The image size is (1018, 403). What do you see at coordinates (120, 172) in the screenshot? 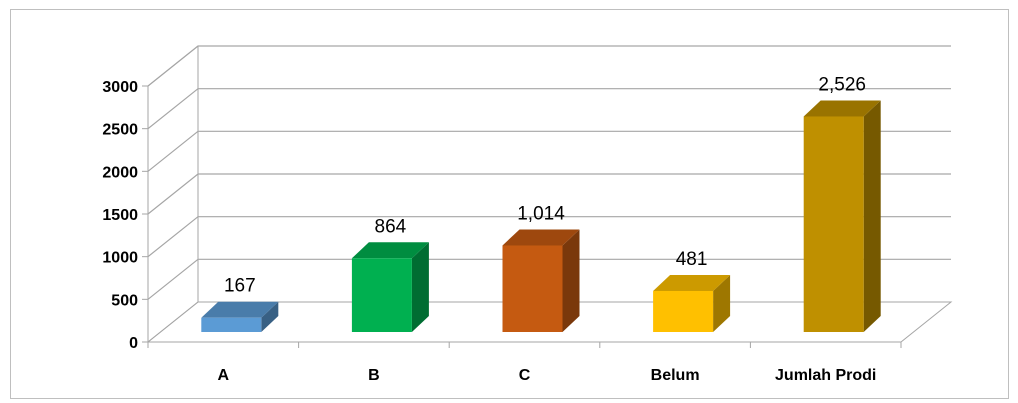
I see `y-tick-label: 2000` at bounding box center [120, 172].